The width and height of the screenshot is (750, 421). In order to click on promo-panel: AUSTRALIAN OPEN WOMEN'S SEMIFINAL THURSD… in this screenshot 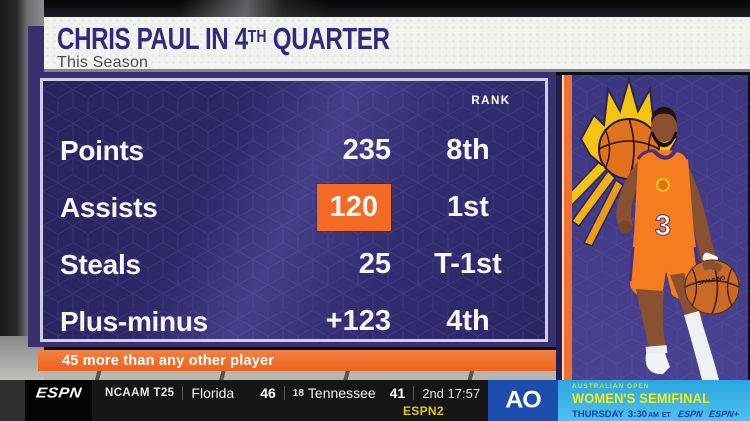, I will do `click(654, 400)`.